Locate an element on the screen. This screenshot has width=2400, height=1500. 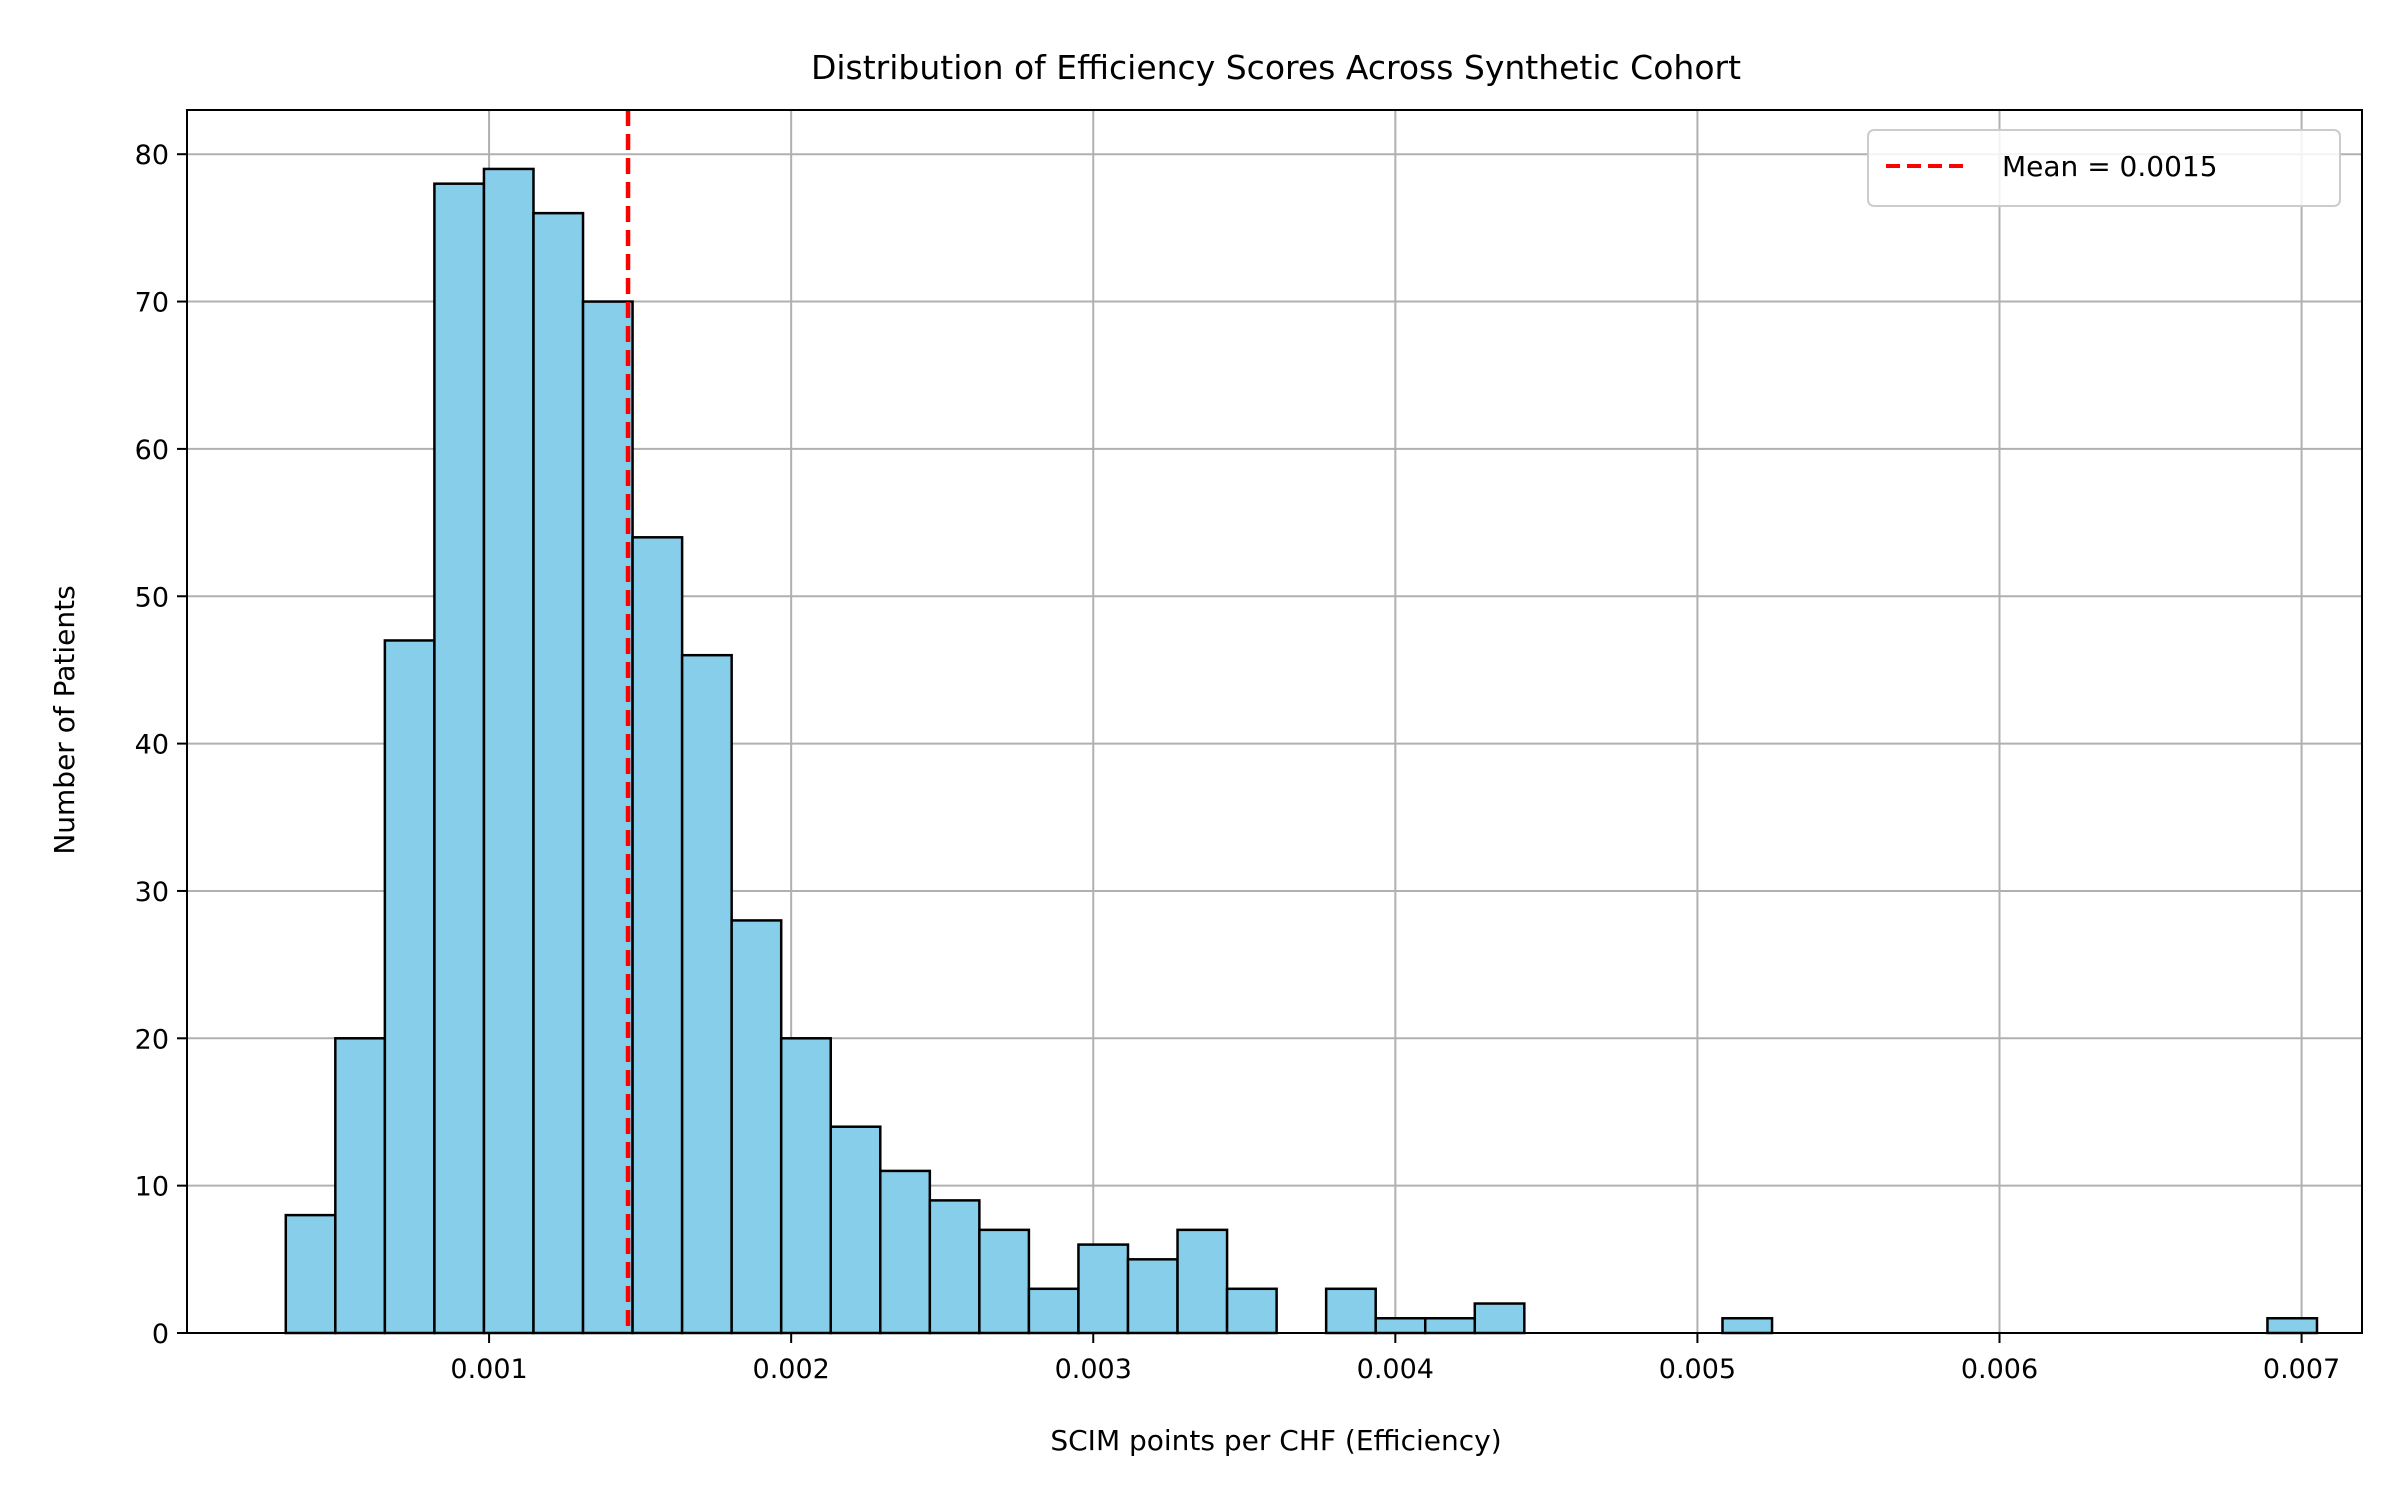
y-tick-label-4: 40 is located at coordinates (152, 745).